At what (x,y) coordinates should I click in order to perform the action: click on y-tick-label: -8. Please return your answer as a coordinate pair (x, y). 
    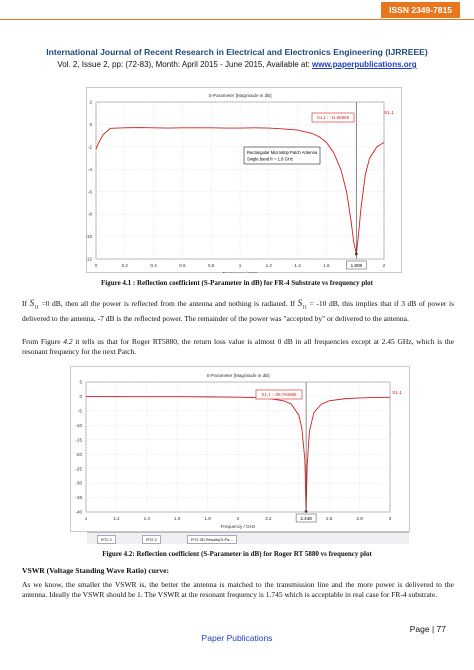
    Looking at the image, I should click on (90, 214).